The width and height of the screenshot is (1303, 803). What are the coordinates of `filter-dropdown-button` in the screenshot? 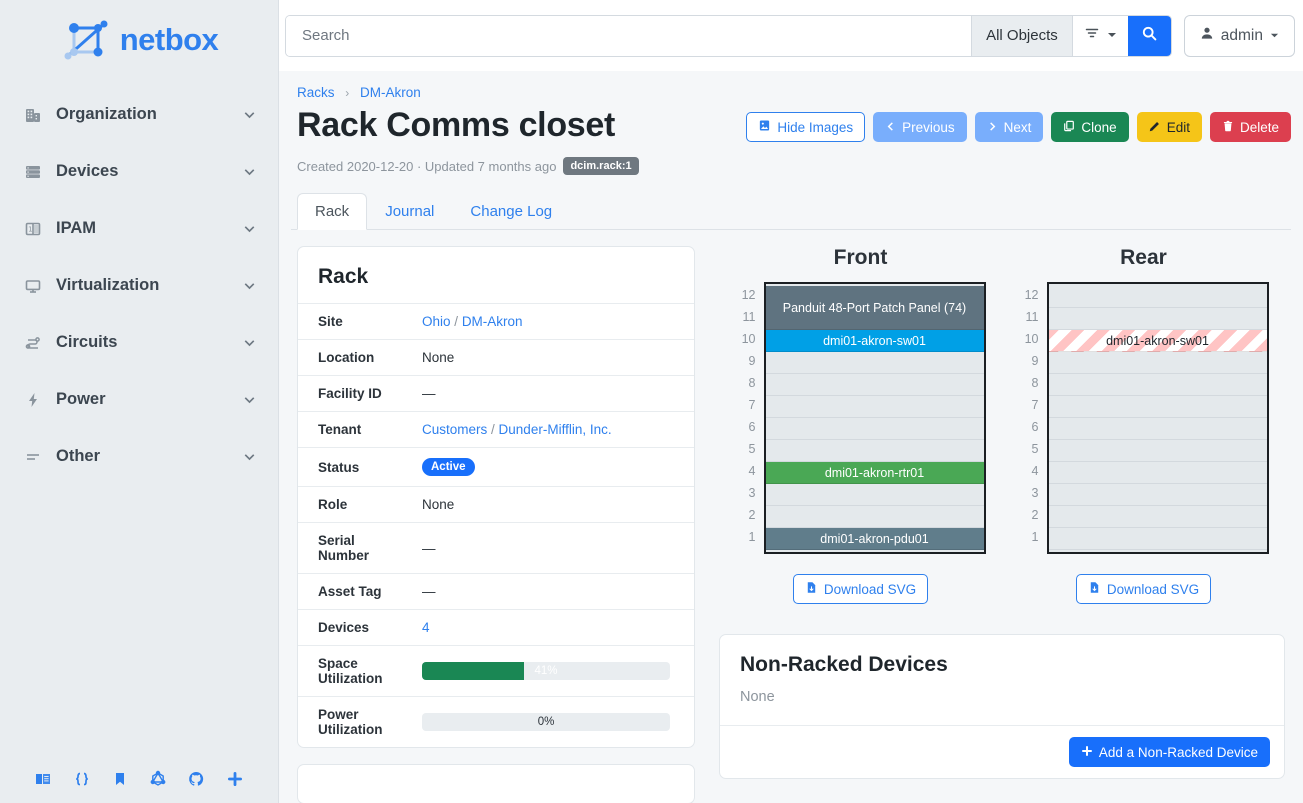 It's located at (1099, 35).